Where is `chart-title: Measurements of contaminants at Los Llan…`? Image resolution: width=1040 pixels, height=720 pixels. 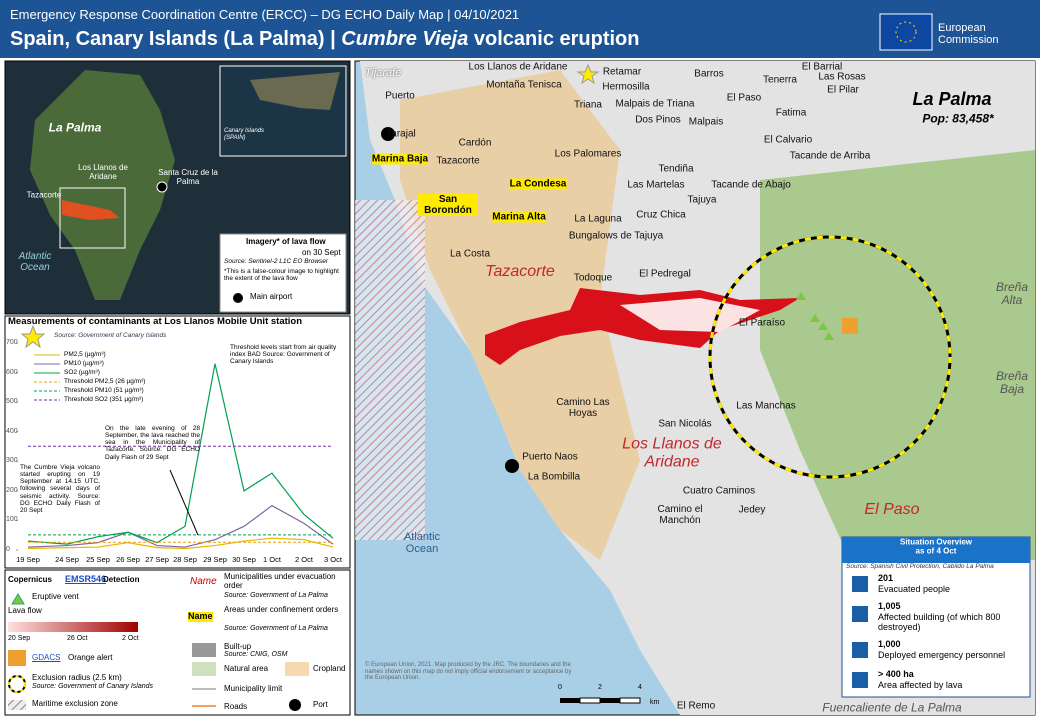 chart-title: Measurements of contaminants at Los Llan… is located at coordinates (155, 321).